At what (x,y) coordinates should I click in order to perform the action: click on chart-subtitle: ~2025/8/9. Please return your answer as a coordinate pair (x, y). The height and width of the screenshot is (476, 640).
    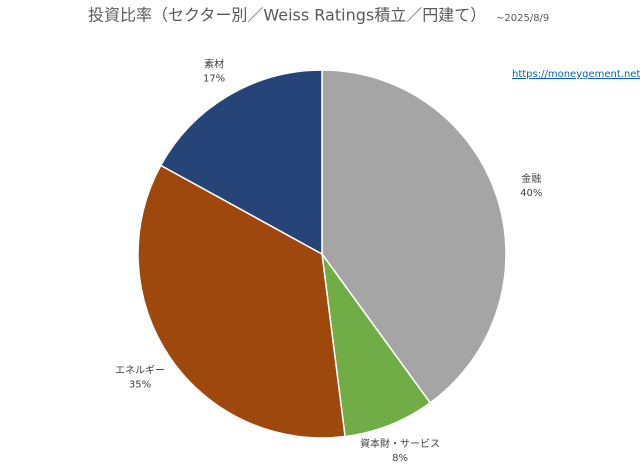
    Looking at the image, I should click on (522, 18).